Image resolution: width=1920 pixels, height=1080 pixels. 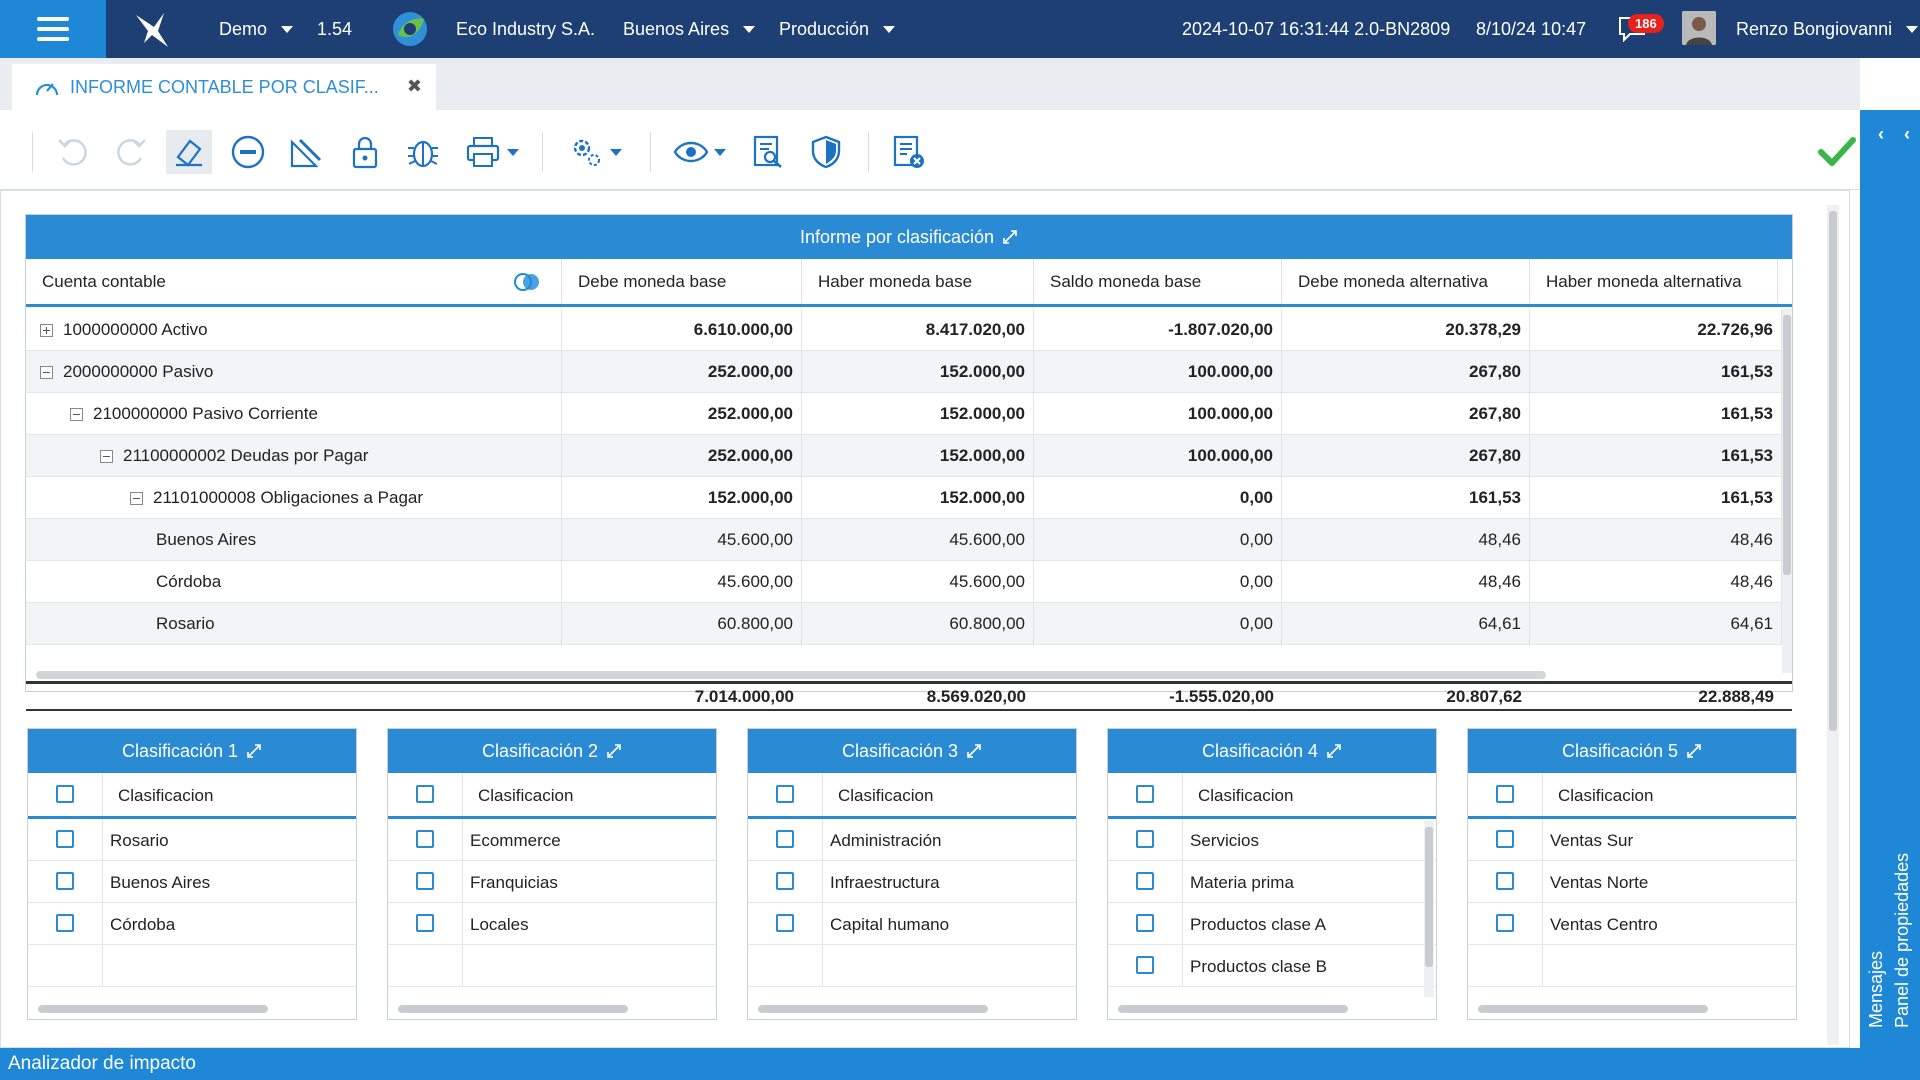 What do you see at coordinates (1787, 445) in the screenshot?
I see `grid-vertical-scrollbar-thumb` at bounding box center [1787, 445].